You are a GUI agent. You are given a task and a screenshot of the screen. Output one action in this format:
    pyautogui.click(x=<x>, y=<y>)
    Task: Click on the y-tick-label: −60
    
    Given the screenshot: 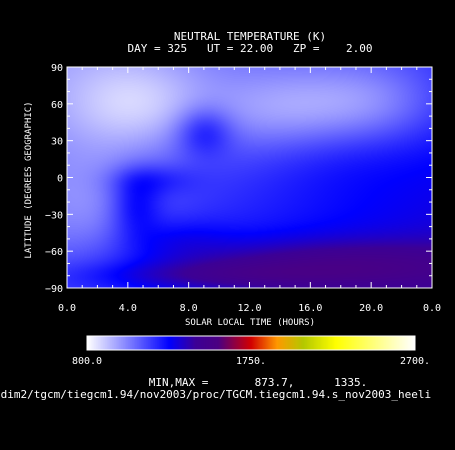 What is the action you would take?
    pyautogui.click(x=54, y=252)
    